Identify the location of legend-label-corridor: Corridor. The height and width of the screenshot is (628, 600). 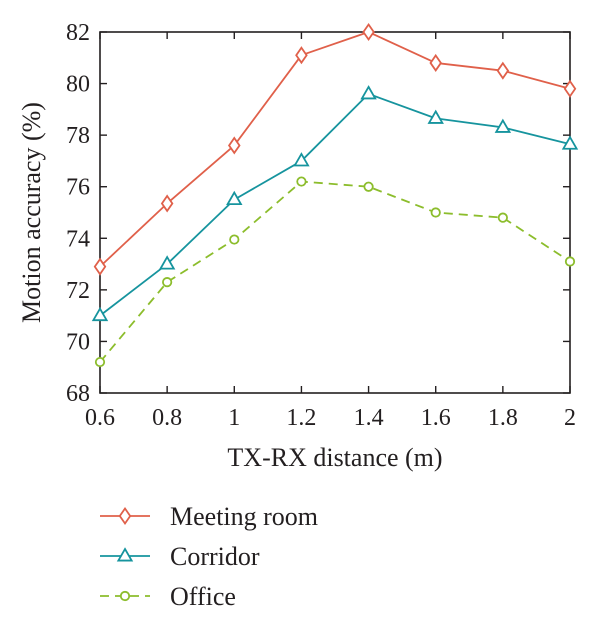
(215, 556).